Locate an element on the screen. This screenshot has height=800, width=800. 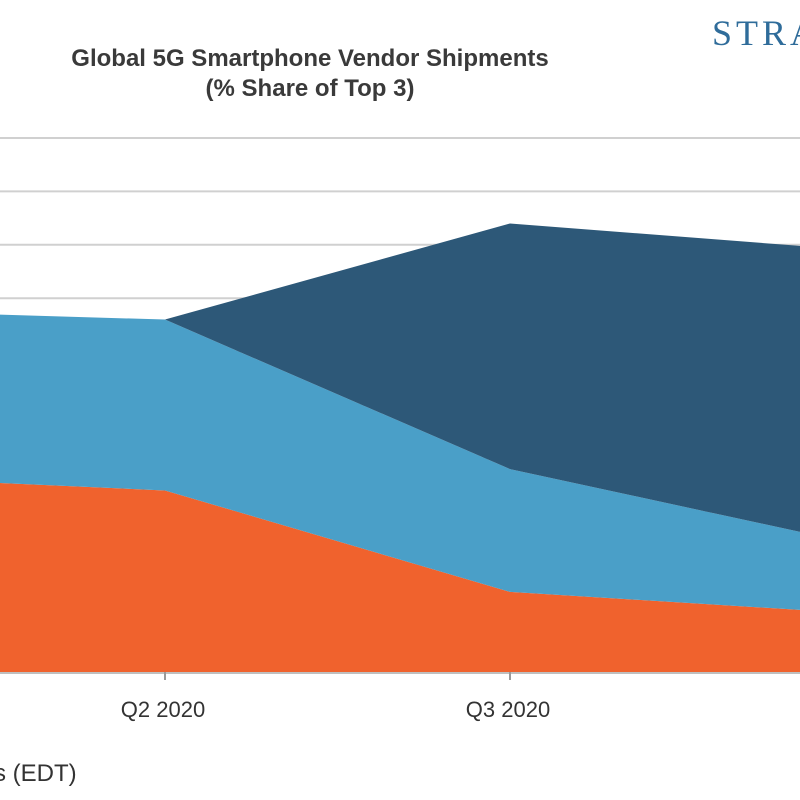
x-axis is located at coordinates (400, 676).